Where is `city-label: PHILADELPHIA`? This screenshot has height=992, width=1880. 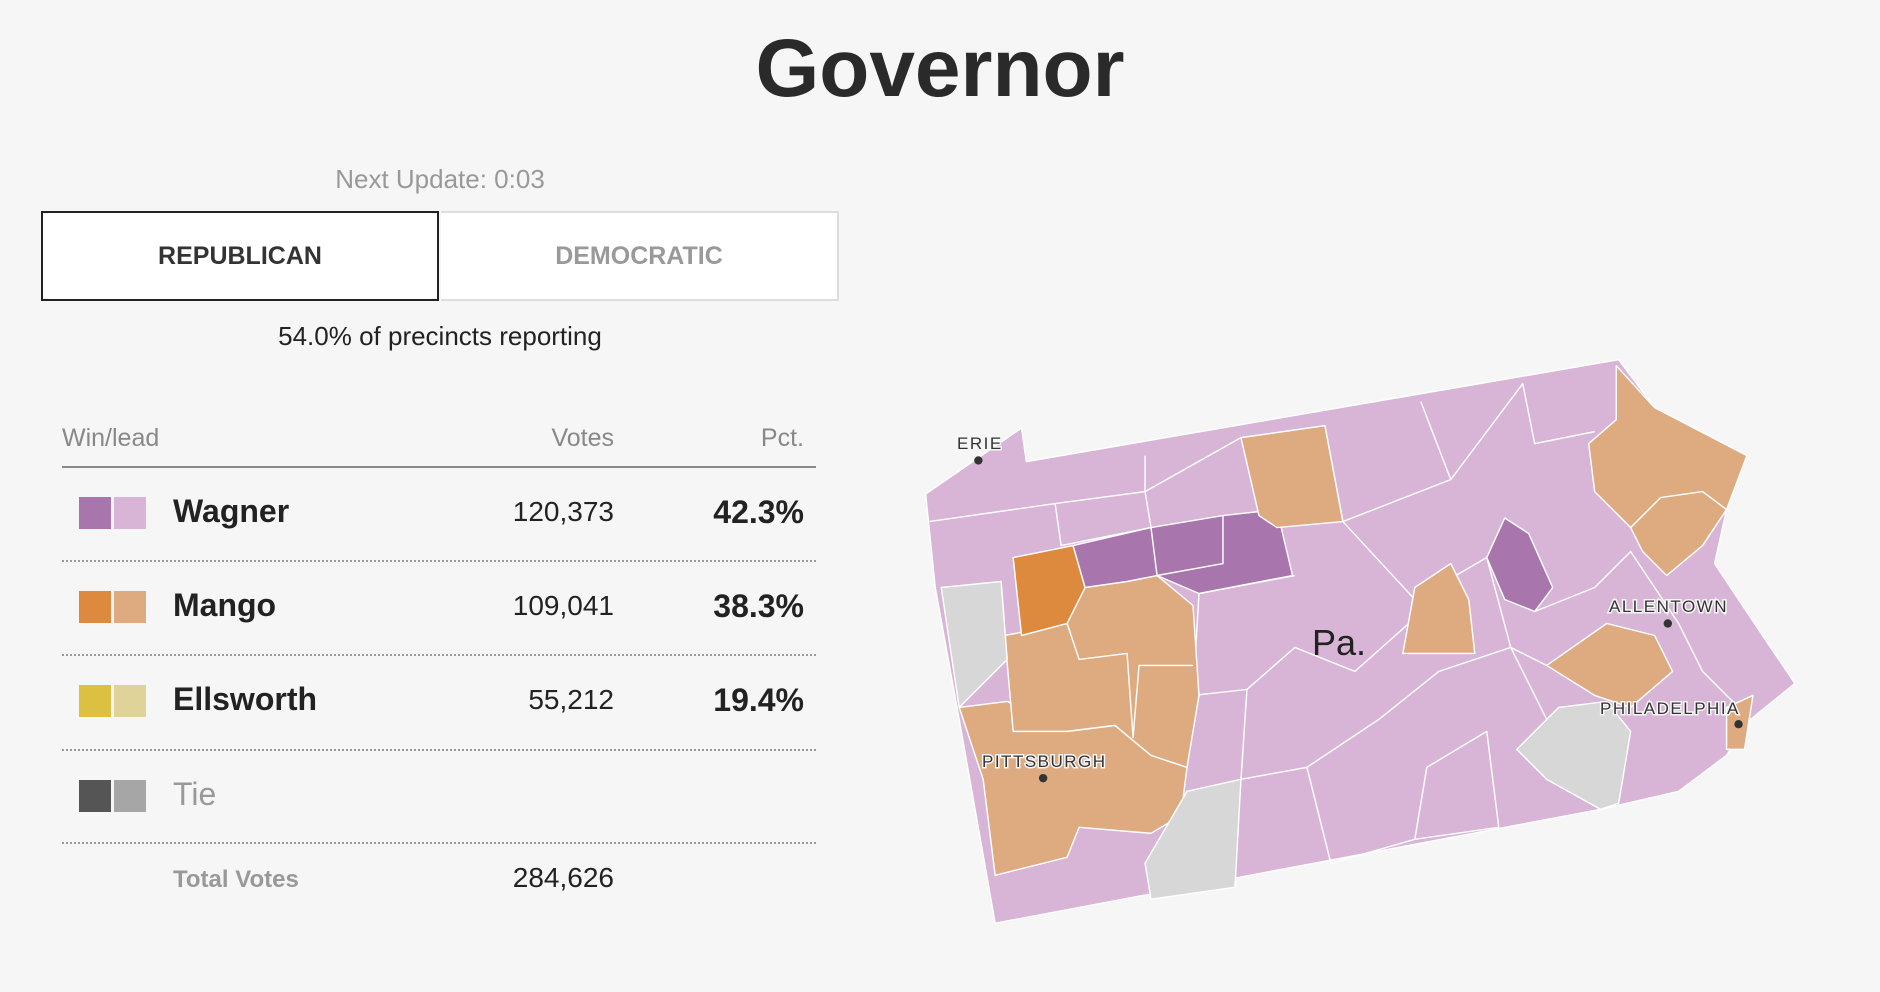
city-label: PHILADELPHIA is located at coordinates (1670, 708).